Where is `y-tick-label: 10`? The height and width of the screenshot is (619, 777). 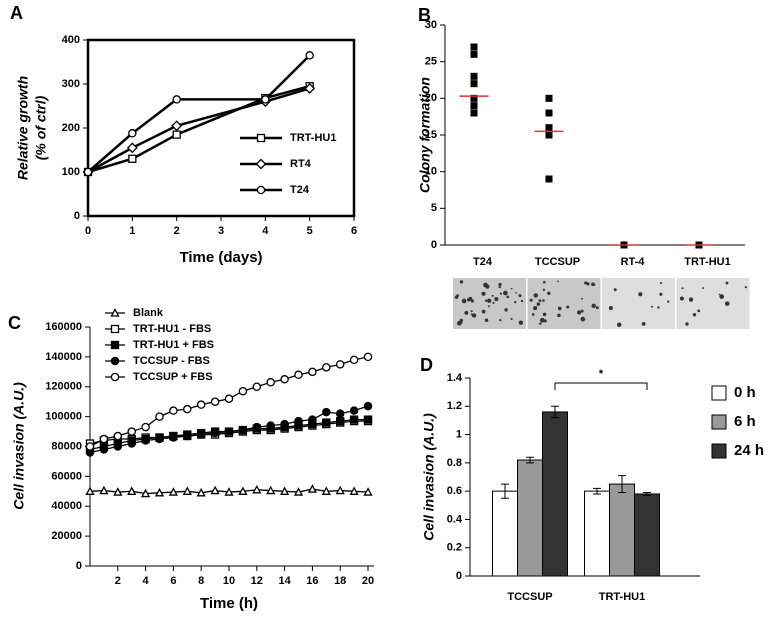 y-tick-label: 10 is located at coordinates (431, 172).